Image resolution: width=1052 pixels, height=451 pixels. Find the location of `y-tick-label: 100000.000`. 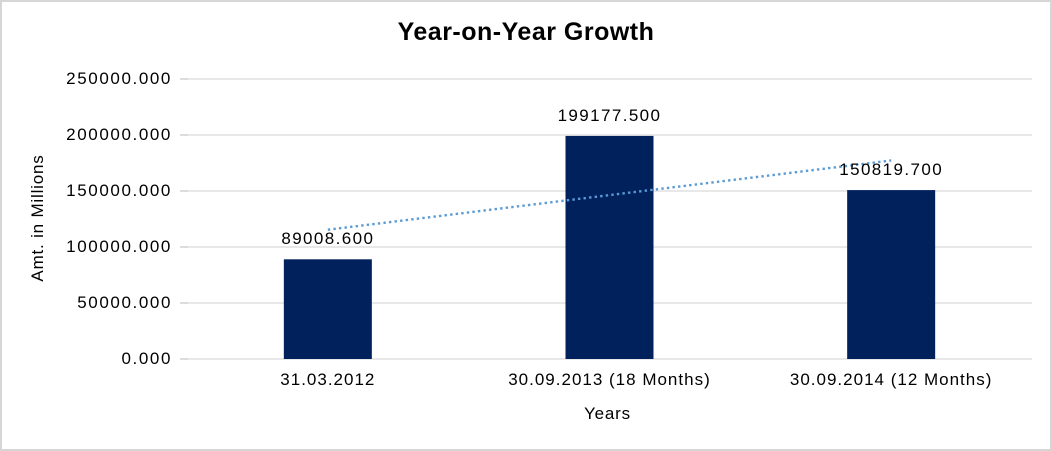

y-tick-label: 100000.000 is located at coordinates (119, 246).